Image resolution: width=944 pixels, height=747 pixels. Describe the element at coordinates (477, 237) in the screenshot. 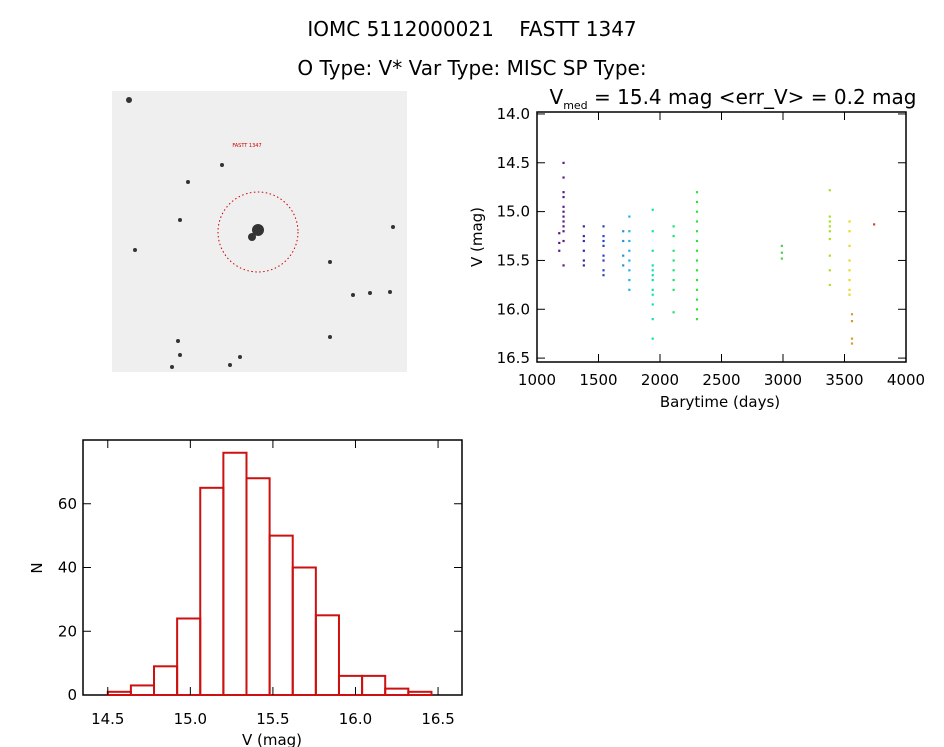

I see `lc-ylabel: V (mag)` at that location.